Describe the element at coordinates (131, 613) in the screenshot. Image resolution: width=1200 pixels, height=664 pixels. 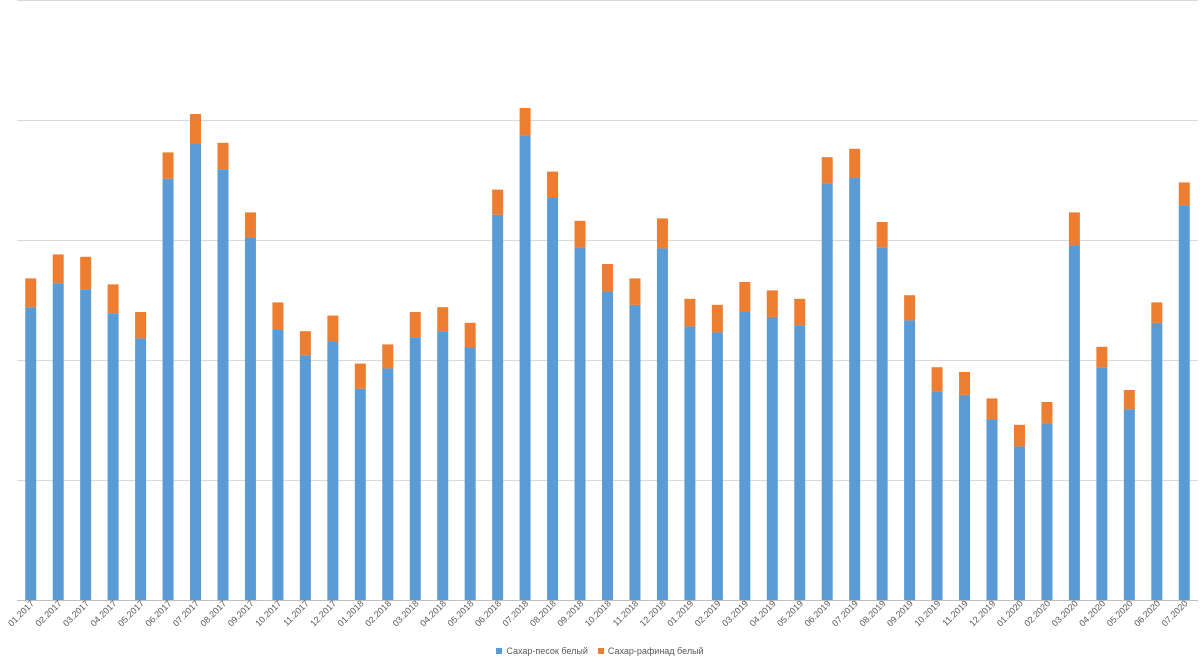
I see `x-tick-label: 05.2017` at that location.